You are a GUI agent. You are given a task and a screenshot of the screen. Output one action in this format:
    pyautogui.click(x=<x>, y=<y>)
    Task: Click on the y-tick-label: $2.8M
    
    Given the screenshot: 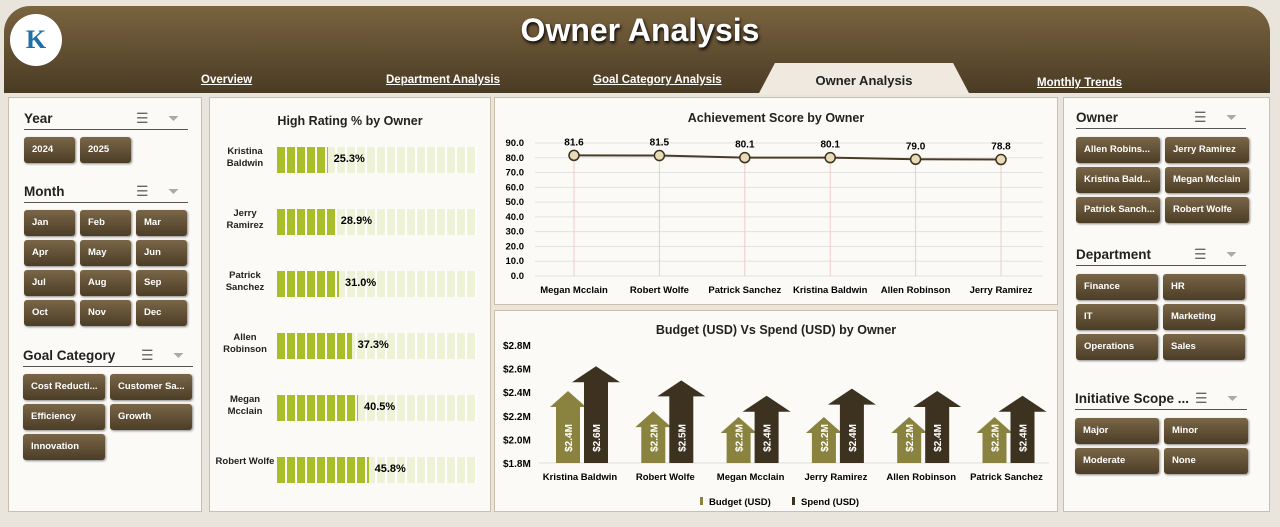 What is the action you would take?
    pyautogui.click(x=517, y=346)
    